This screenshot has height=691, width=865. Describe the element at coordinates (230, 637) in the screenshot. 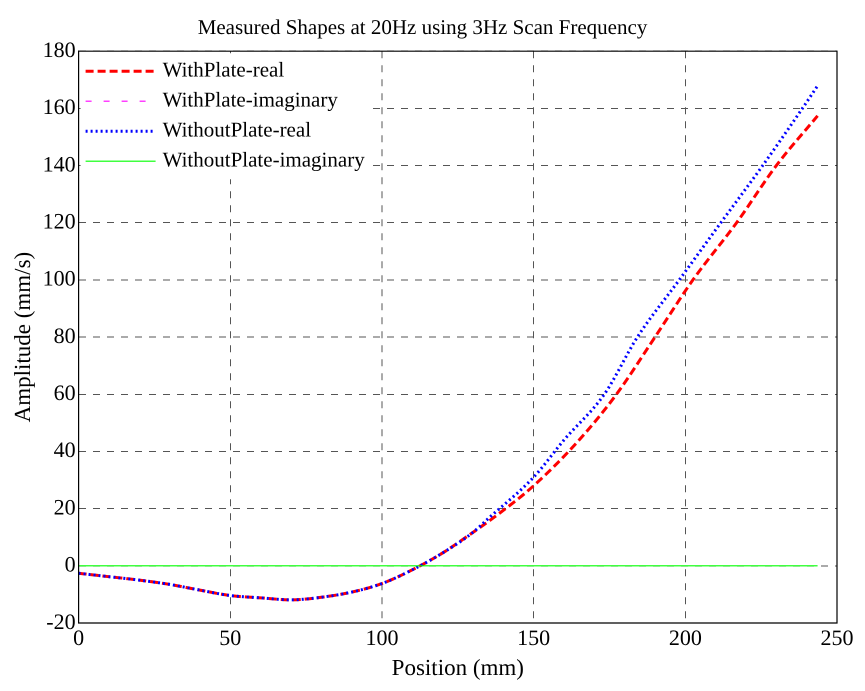

I see `x-tick-label: 50` at that location.